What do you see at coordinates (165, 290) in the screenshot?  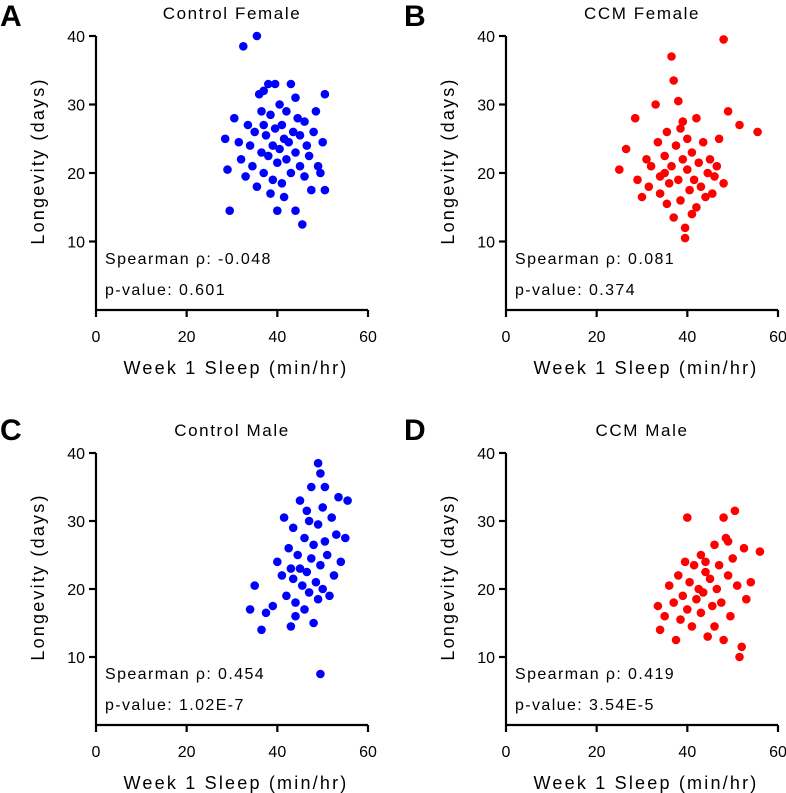 I see `pvalue-annotation: p-value: 0.601` at bounding box center [165, 290].